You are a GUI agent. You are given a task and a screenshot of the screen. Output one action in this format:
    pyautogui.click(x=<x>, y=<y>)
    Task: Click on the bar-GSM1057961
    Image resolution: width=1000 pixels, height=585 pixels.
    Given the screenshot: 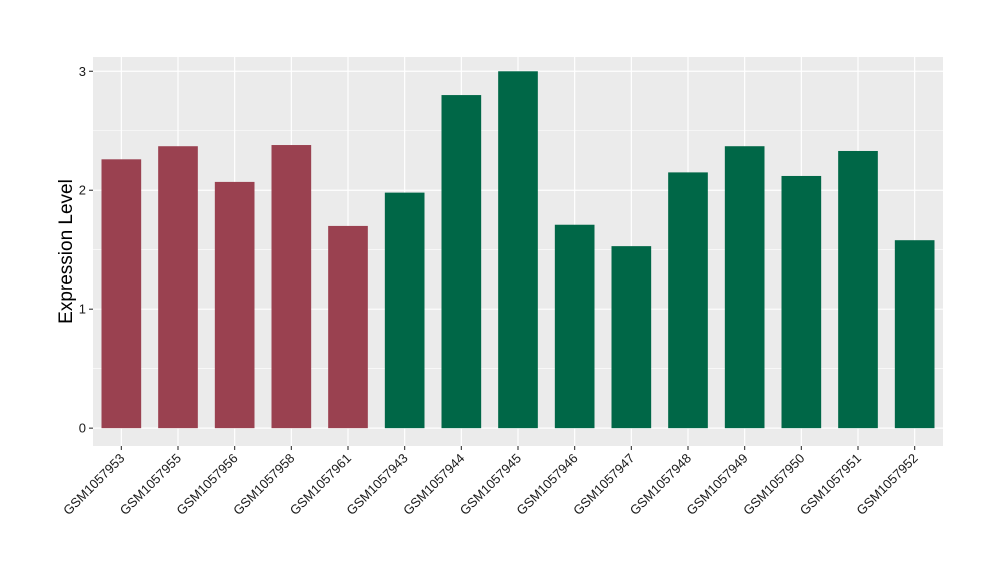 What is the action you would take?
    pyautogui.click(x=348, y=327)
    